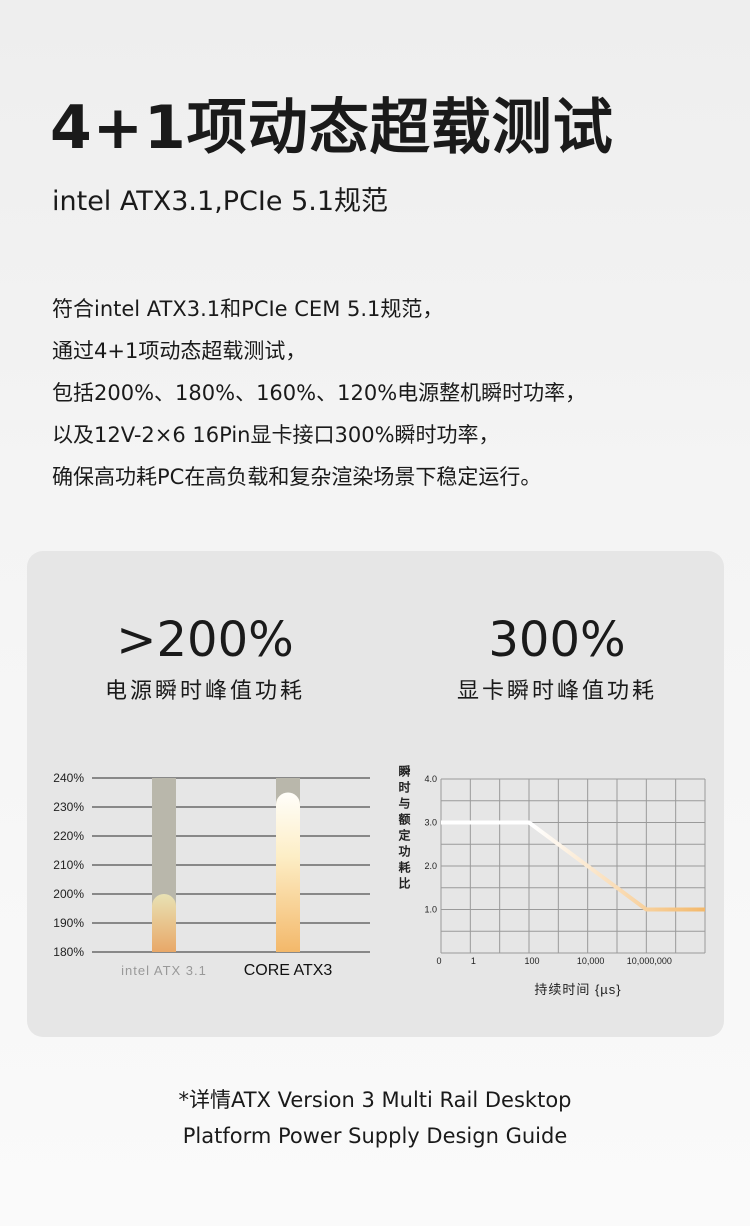 The height and width of the screenshot is (1226, 750). What do you see at coordinates (220, 201) in the screenshot?
I see `page-subtitle: intel ATX3.1,PCIe 5.1规范` at bounding box center [220, 201].